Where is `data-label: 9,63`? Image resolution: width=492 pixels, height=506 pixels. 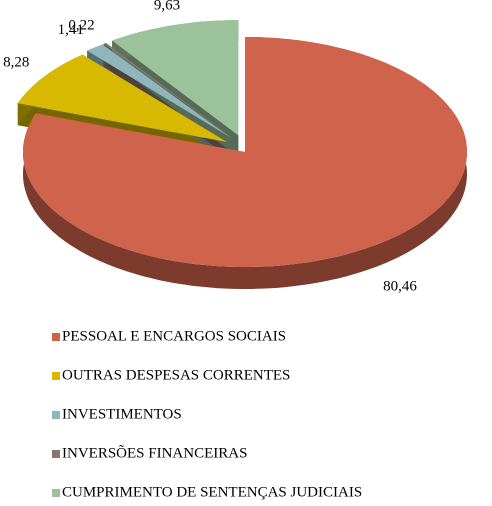
data-label: 9,63 is located at coordinates (167, 7).